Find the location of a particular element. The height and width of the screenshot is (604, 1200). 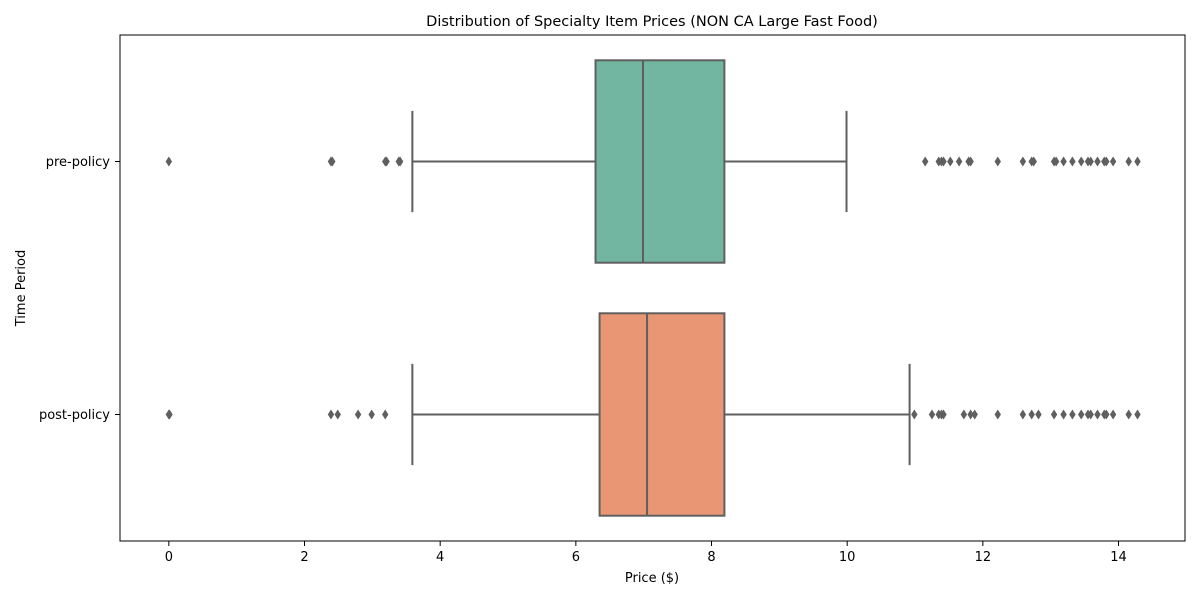

x-axis-label: Price ($) is located at coordinates (652, 578).